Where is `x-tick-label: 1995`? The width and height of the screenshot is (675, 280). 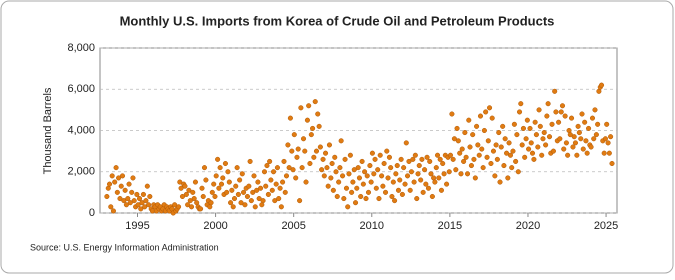 x-tick-label: 1995 is located at coordinates (137, 226).